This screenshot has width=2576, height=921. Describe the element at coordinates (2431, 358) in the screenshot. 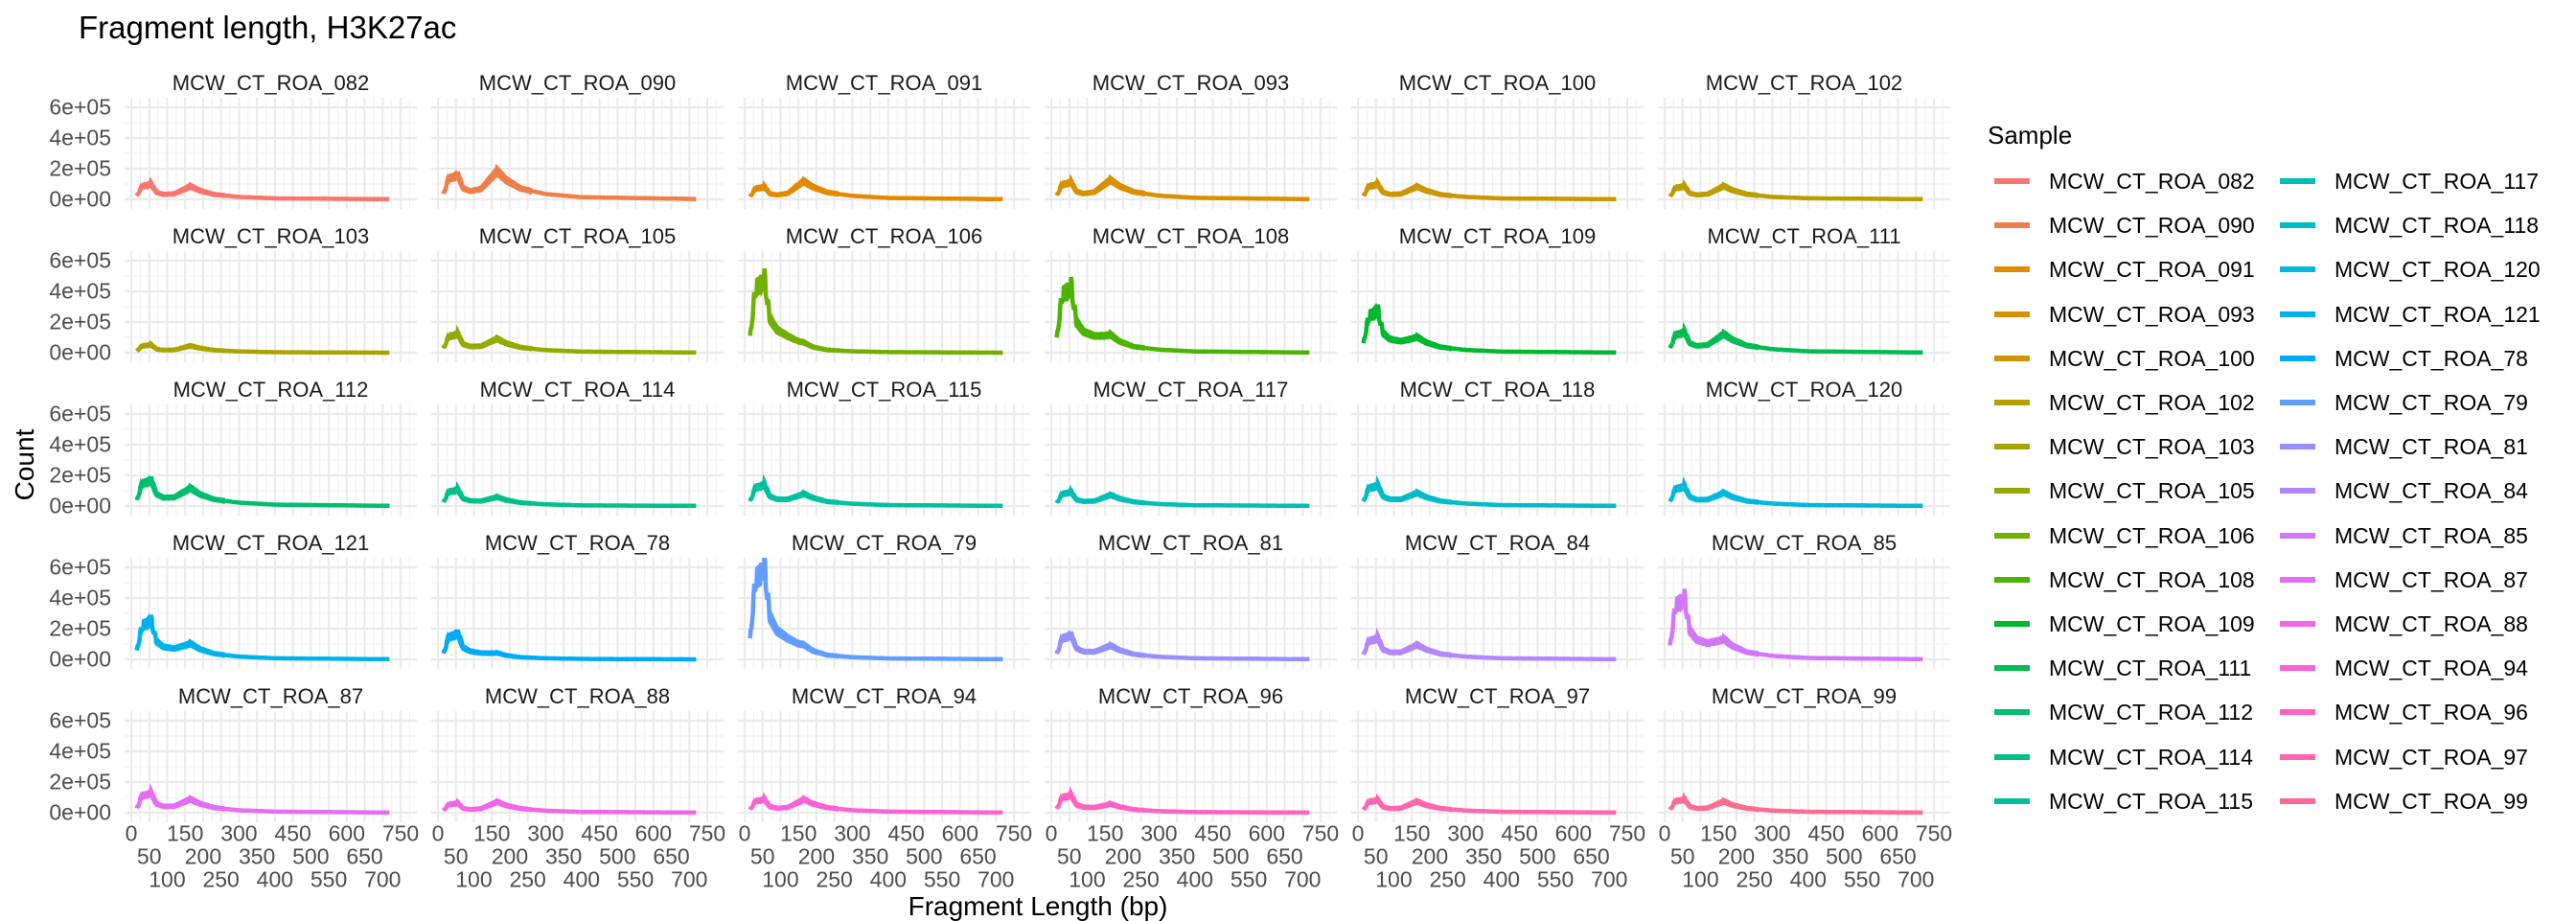

I see `legend-label: MCW_CT_ROA_78` at that location.